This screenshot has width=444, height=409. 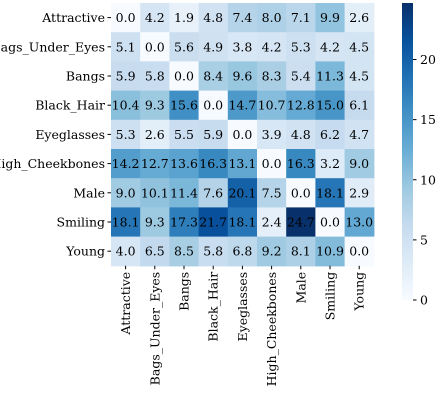 I want to click on row-label-smiling: Smiling, so click(x=81, y=222).